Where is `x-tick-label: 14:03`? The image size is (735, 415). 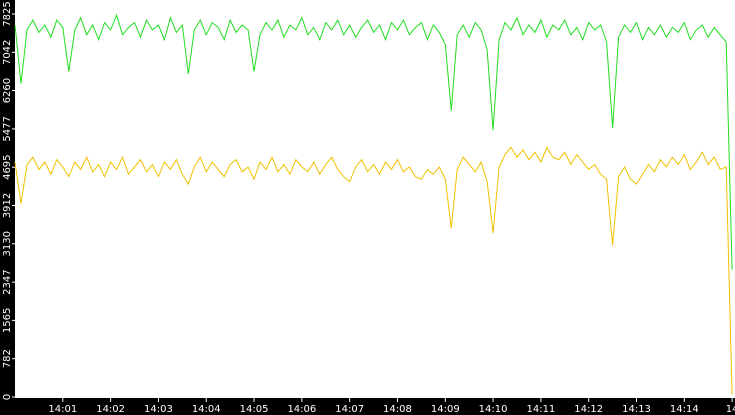
x-tick-label: 14:03 is located at coordinates (158, 409).